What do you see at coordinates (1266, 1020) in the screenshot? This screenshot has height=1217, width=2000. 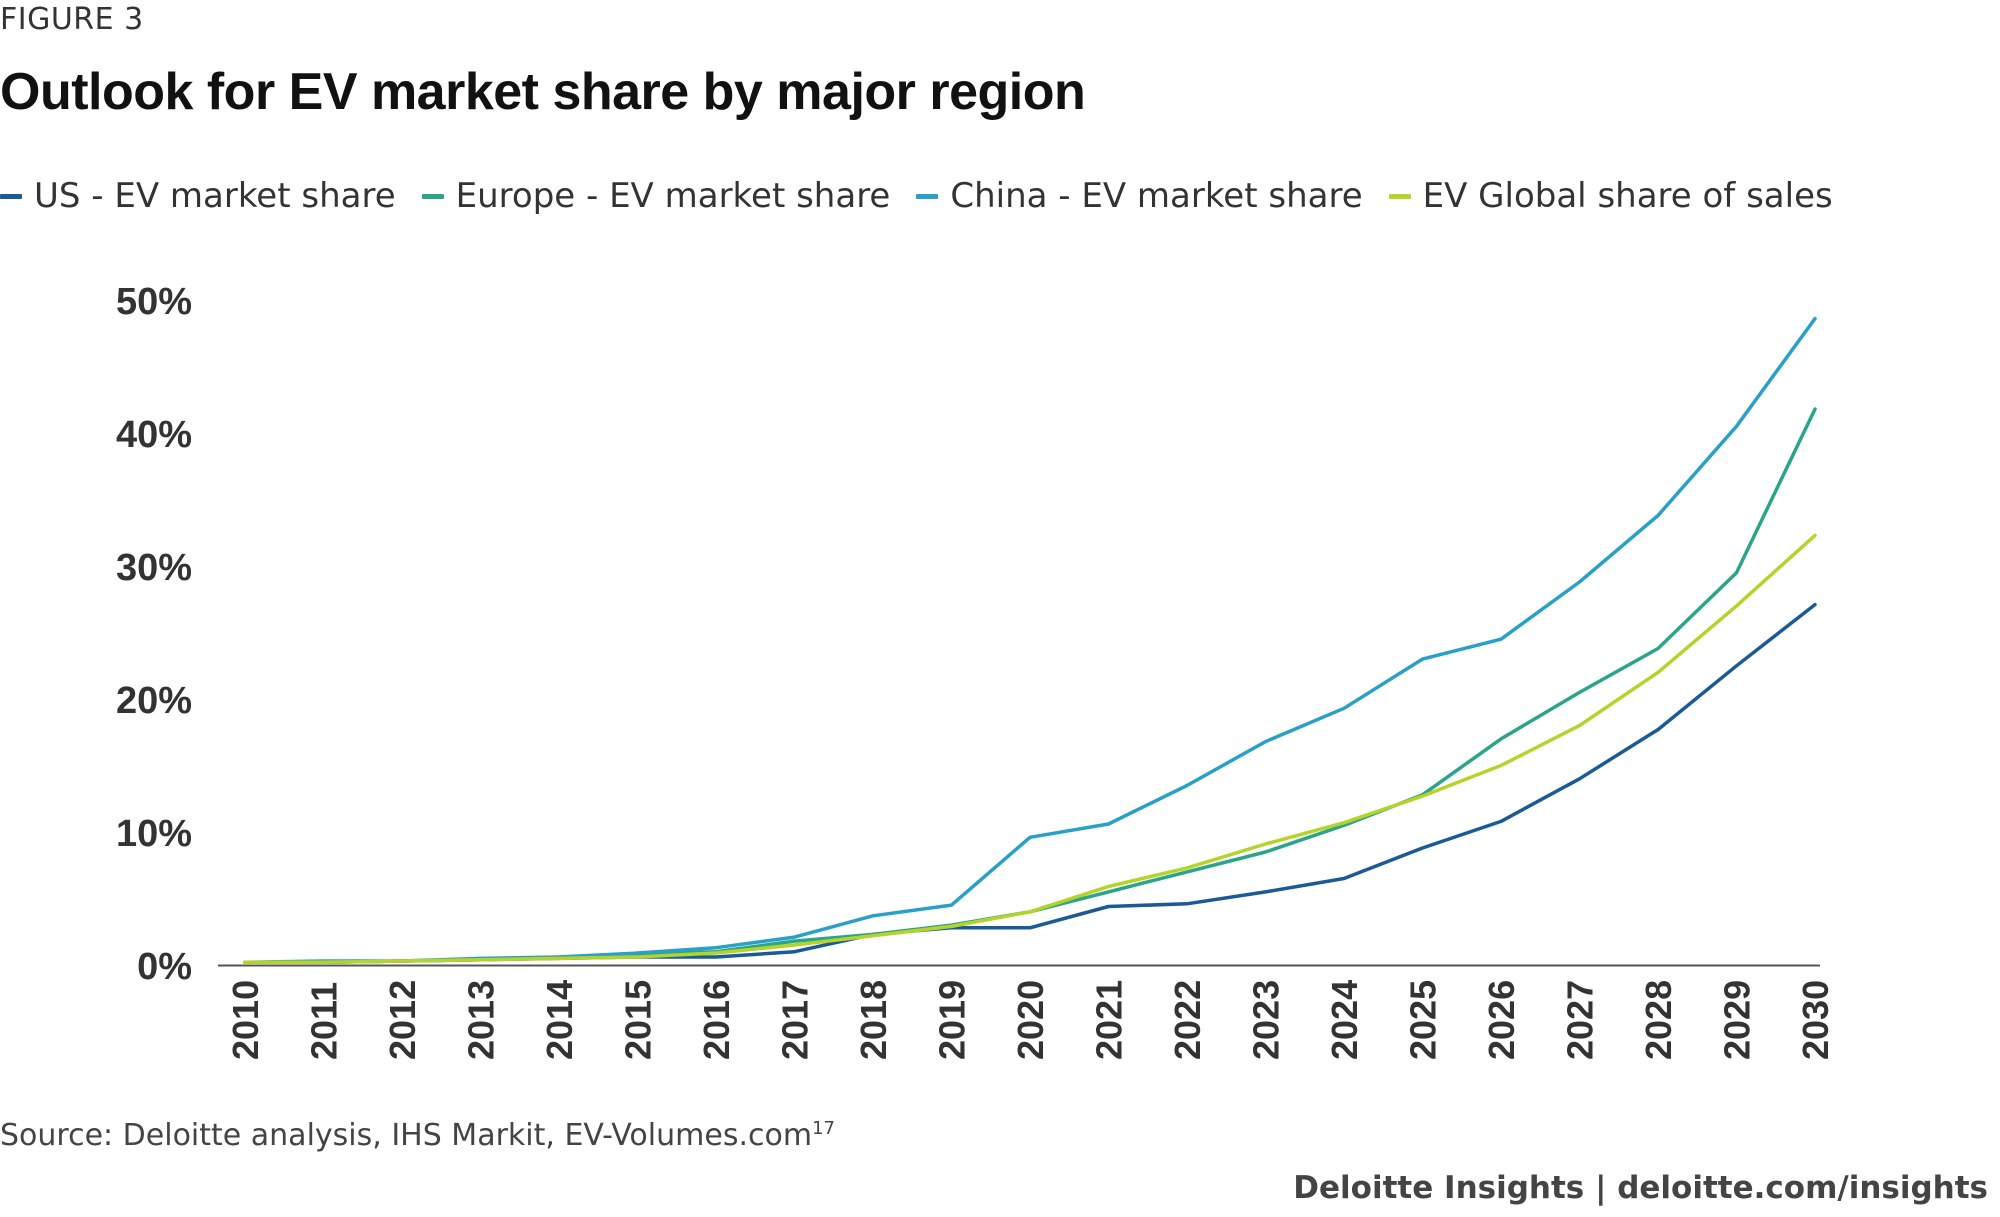 I see `x-tick-label: 2023` at bounding box center [1266, 1020].